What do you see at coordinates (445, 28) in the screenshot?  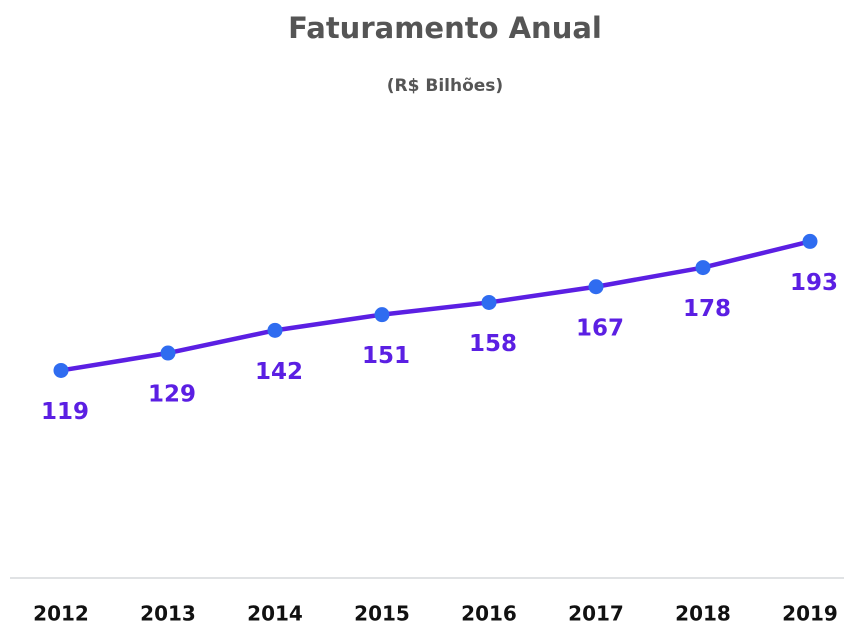 I see `chart-title: Faturamento Anual` at bounding box center [445, 28].